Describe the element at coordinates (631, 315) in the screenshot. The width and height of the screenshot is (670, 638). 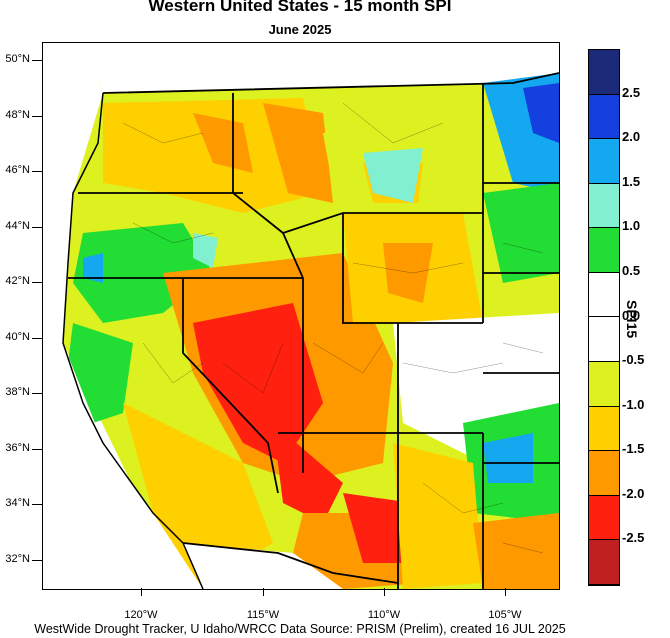
I see `legend-label: 0.0` at that location.